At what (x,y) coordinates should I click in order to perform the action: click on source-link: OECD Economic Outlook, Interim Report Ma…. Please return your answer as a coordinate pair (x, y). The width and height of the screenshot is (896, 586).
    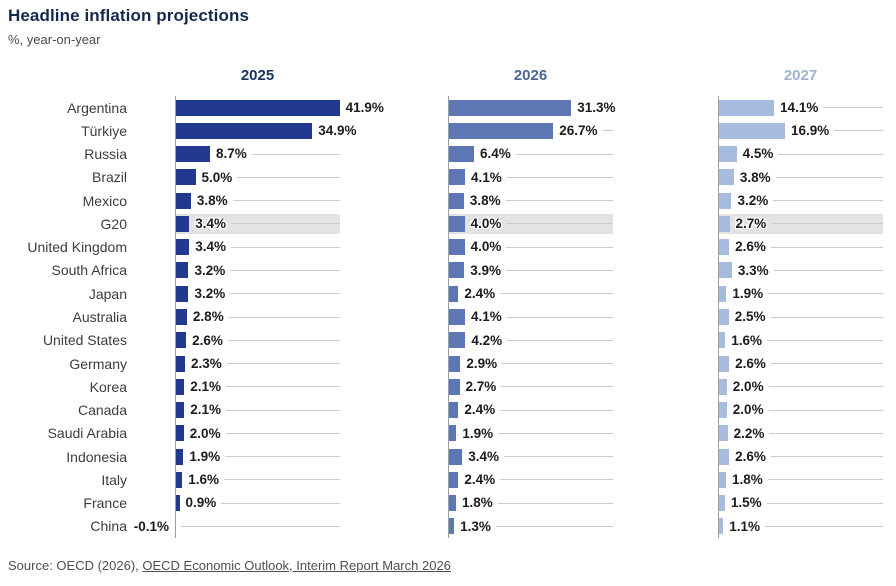
    Looking at the image, I should click on (296, 566).